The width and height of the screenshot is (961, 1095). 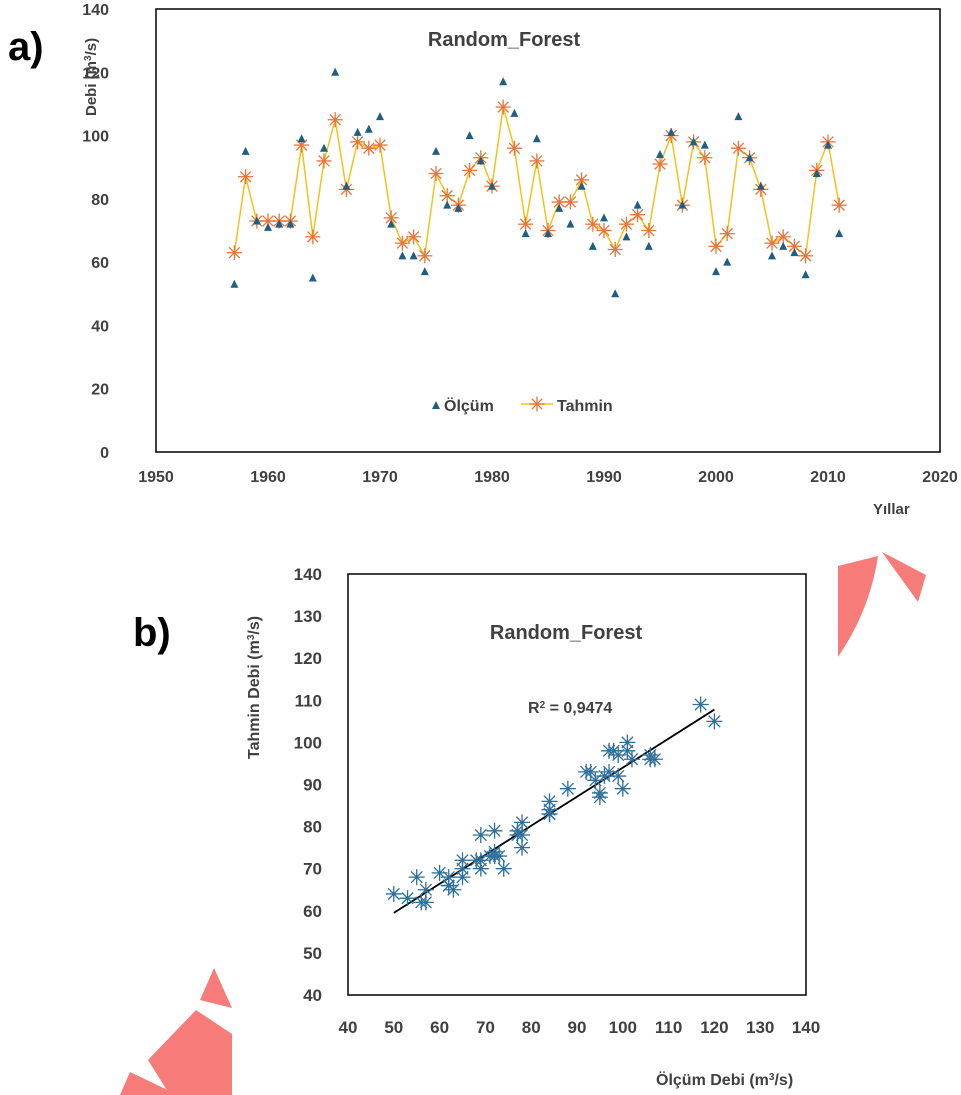 I want to click on panel-a-y-tick-label: 40, so click(x=100, y=326).